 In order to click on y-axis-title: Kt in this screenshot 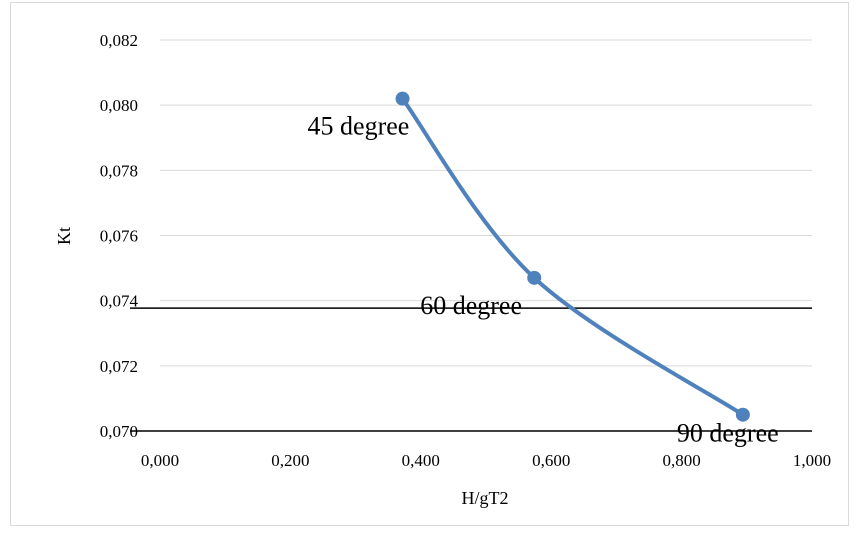, I will do `click(64, 236)`.